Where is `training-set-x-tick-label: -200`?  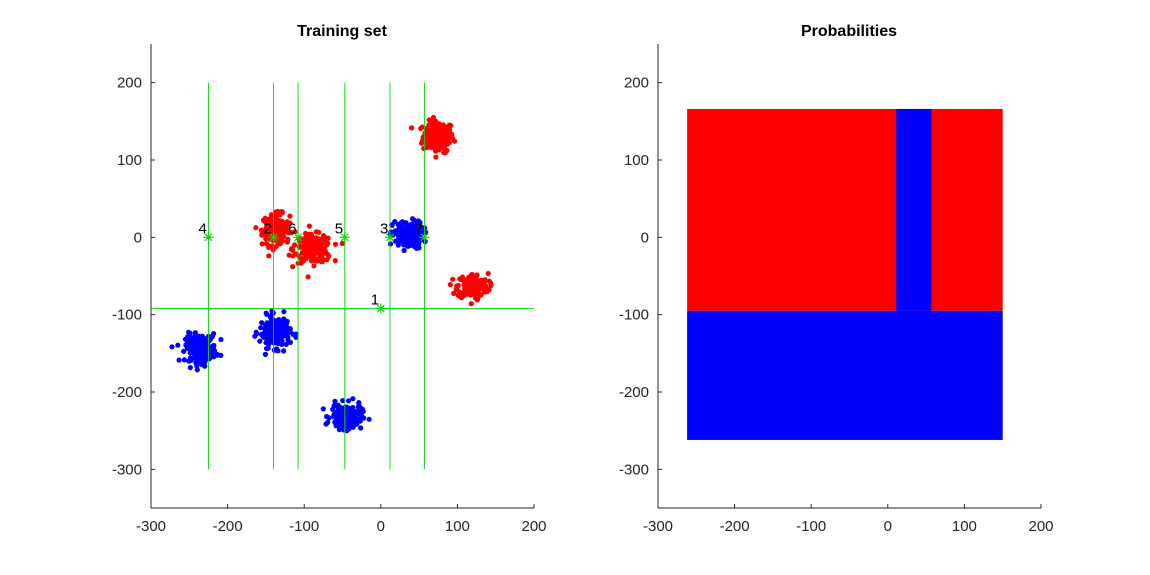
training-set-x-tick-label: -200 is located at coordinates (228, 526).